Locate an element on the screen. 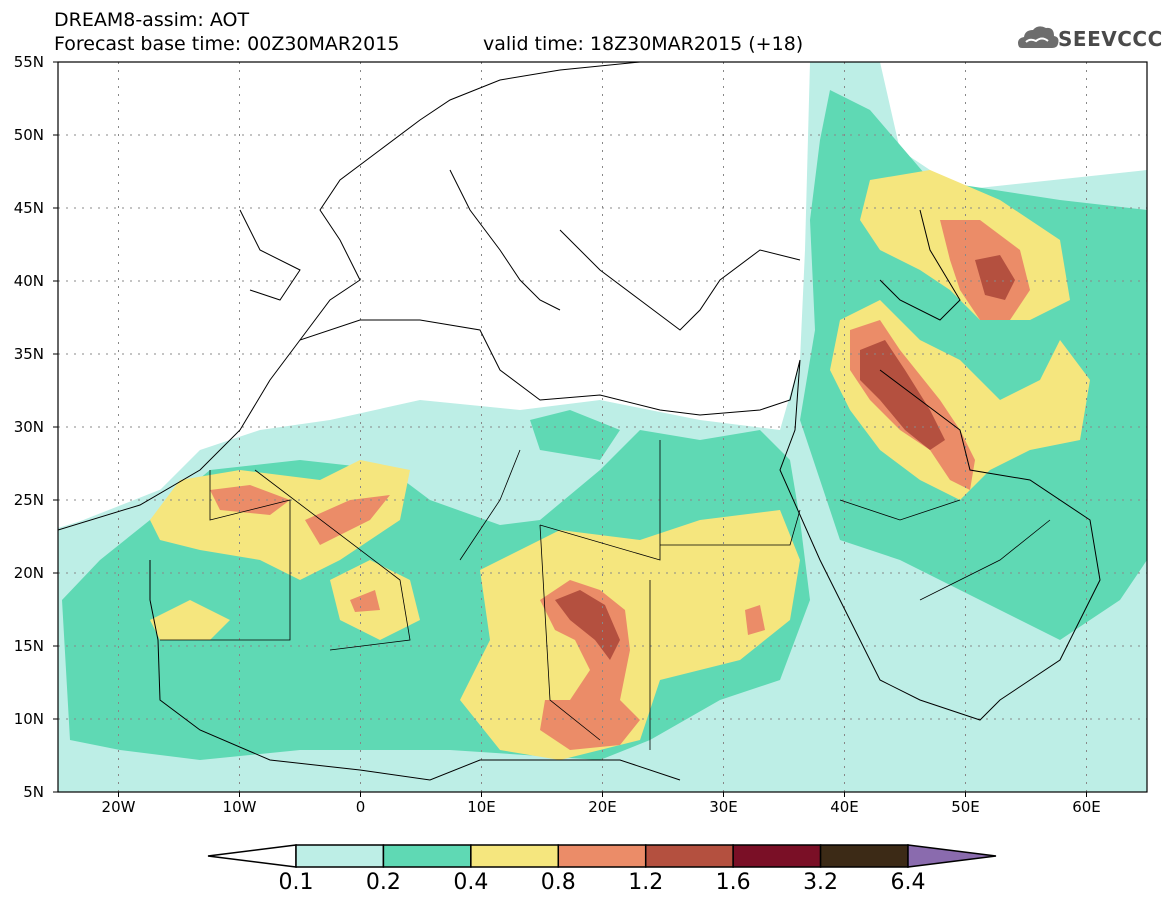  colorbar-level-label: 1.6 is located at coordinates (733, 882).